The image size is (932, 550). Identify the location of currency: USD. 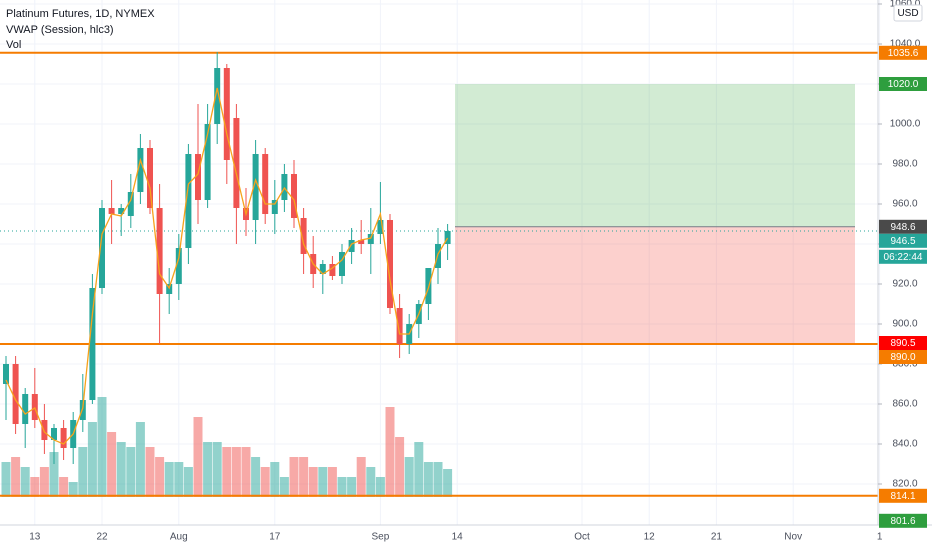
(907, 13).